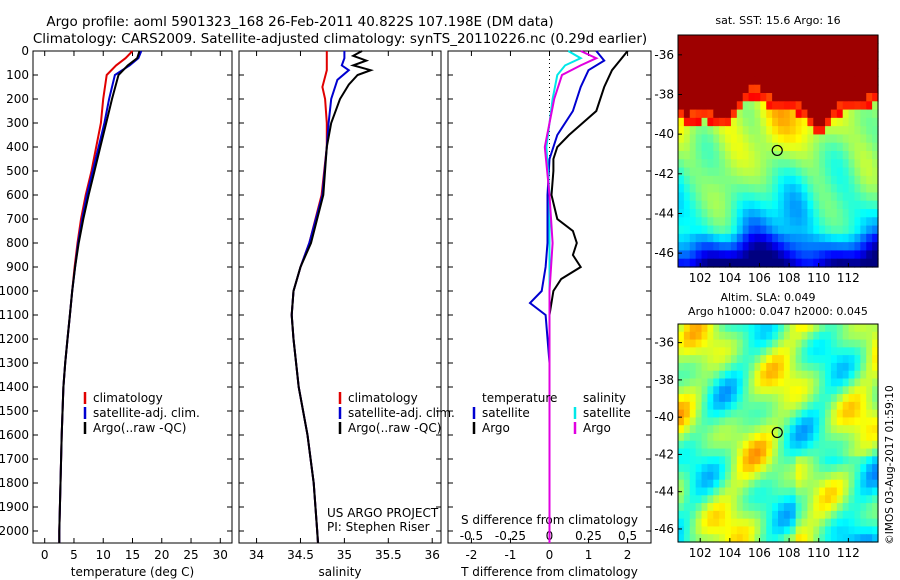  Describe the element at coordinates (729, 278) in the screenshot. I see `map-x-tick-label: 104` at that location.